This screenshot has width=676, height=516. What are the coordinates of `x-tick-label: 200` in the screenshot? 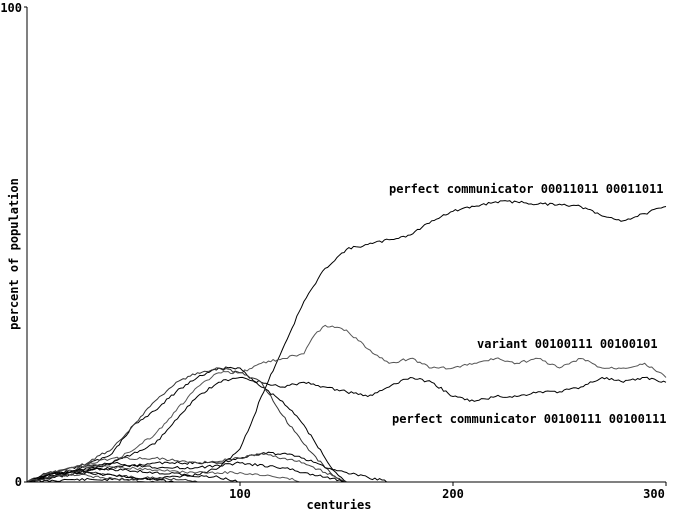 It's located at (453, 494).